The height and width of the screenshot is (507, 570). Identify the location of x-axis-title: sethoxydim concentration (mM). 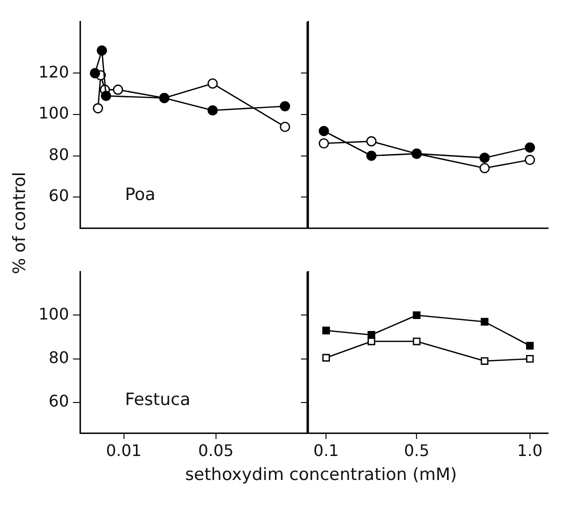
(321, 475).